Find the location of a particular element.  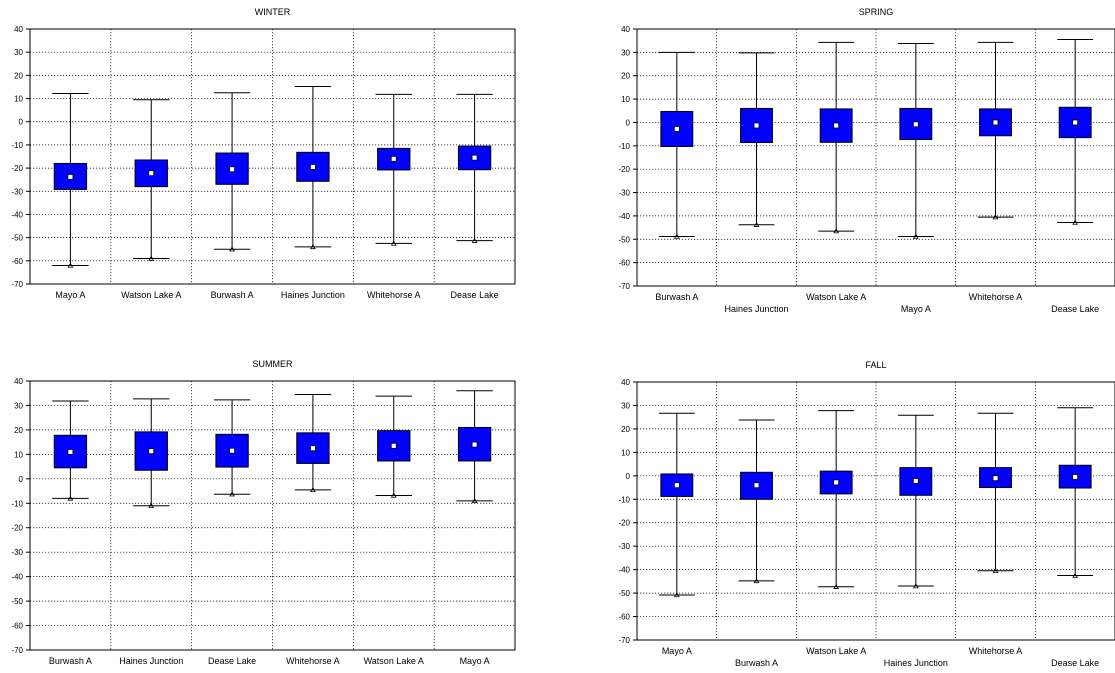

chart-title: WINTER is located at coordinates (273, 12).